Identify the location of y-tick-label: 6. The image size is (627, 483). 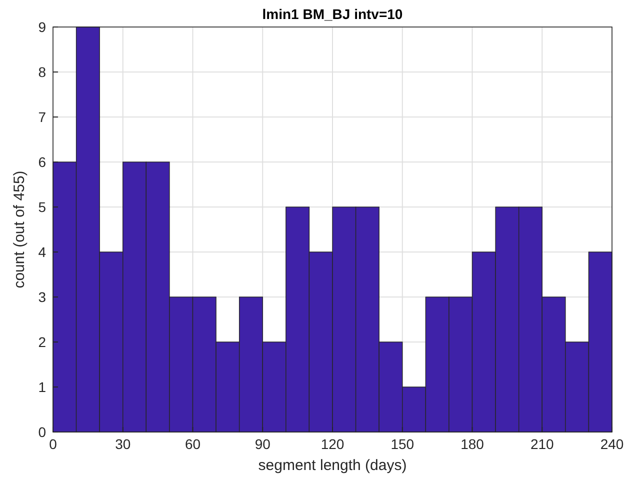
(42, 162).